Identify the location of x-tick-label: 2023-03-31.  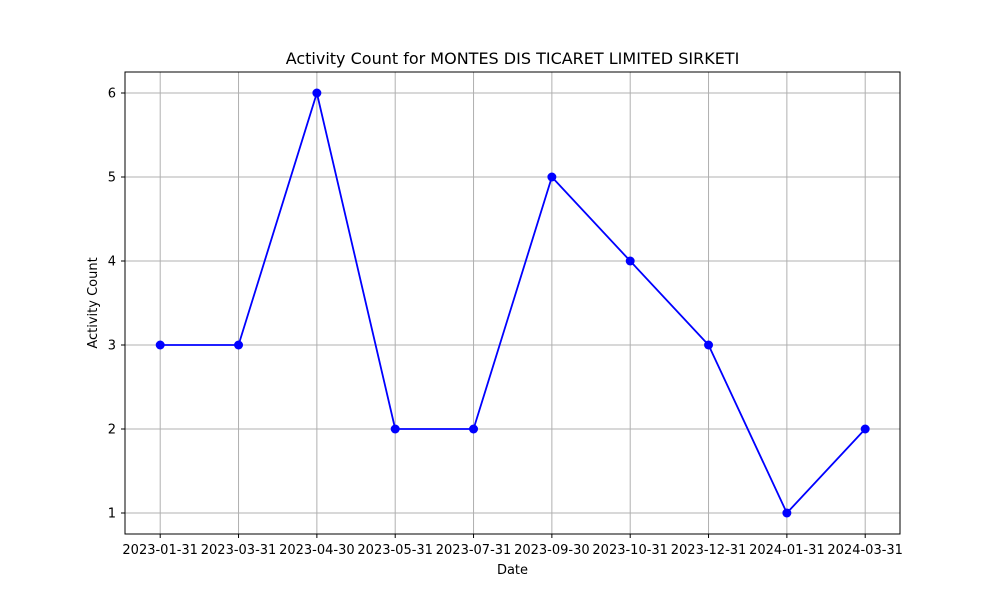
(239, 550).